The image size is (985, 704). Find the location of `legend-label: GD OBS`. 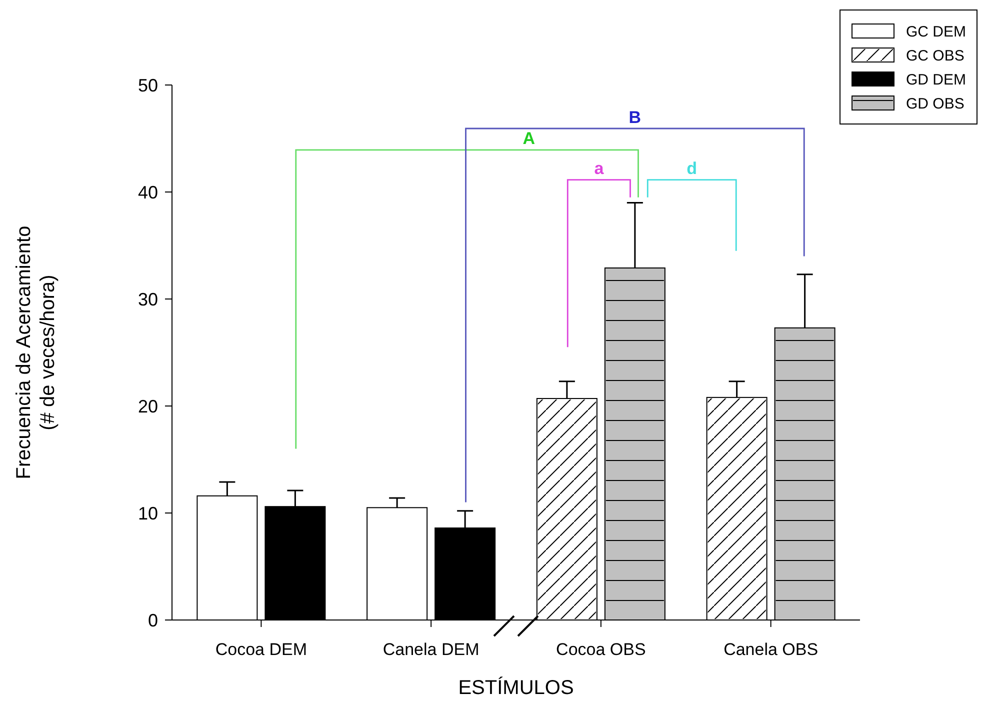

legend-label: GD OBS is located at coordinates (935, 103).